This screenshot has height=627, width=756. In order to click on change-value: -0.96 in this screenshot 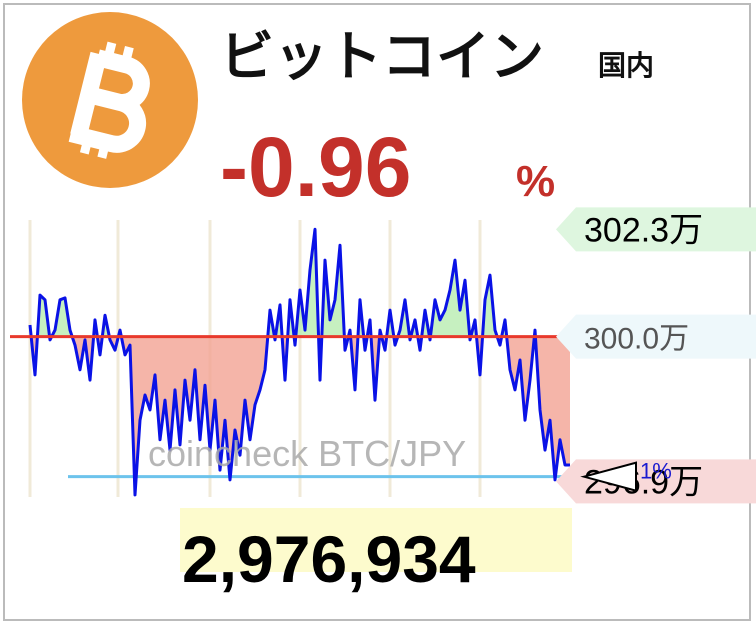, I will do `click(315, 167)`.